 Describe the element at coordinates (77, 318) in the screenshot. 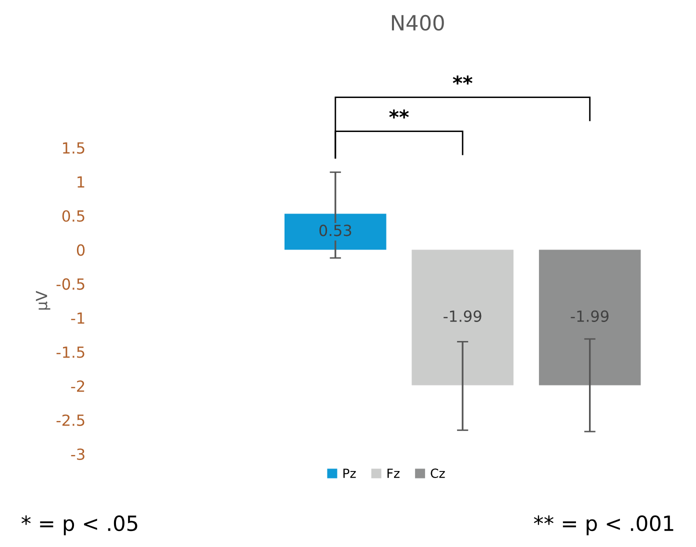

I see `y-tick-label: -1` at that location.